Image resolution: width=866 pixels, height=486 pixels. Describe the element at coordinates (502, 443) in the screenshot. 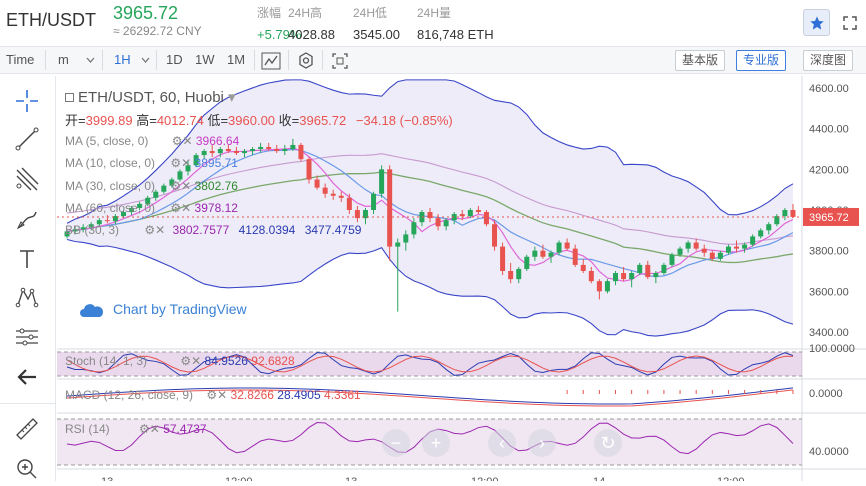

I see `scroll-left-button: ‹` at that location.